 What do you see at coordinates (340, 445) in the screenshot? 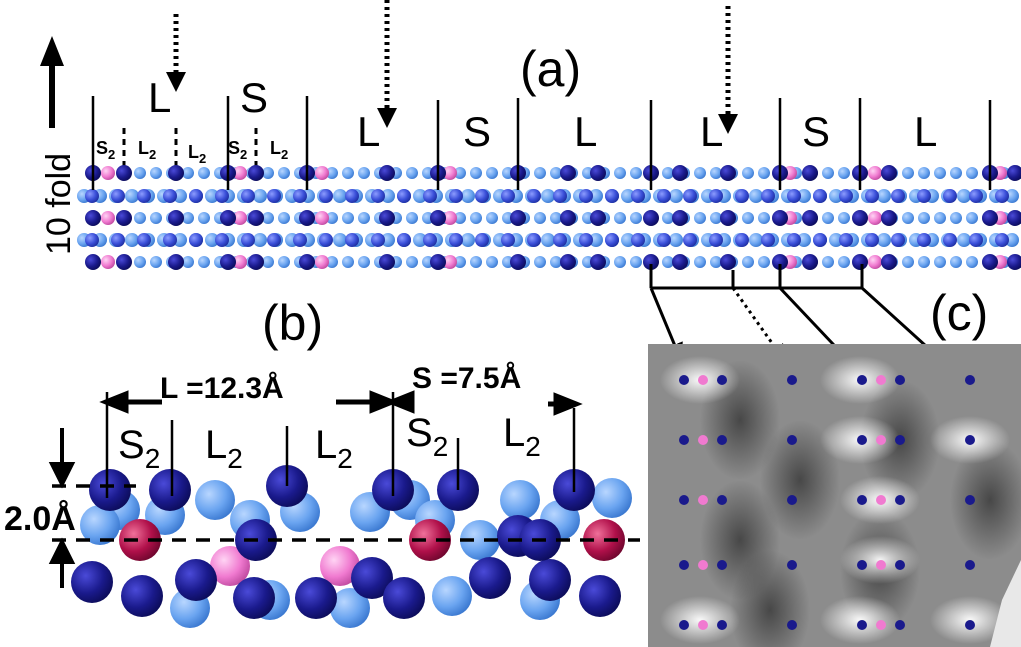
I see `boundary-lines-b` at bounding box center [340, 445].